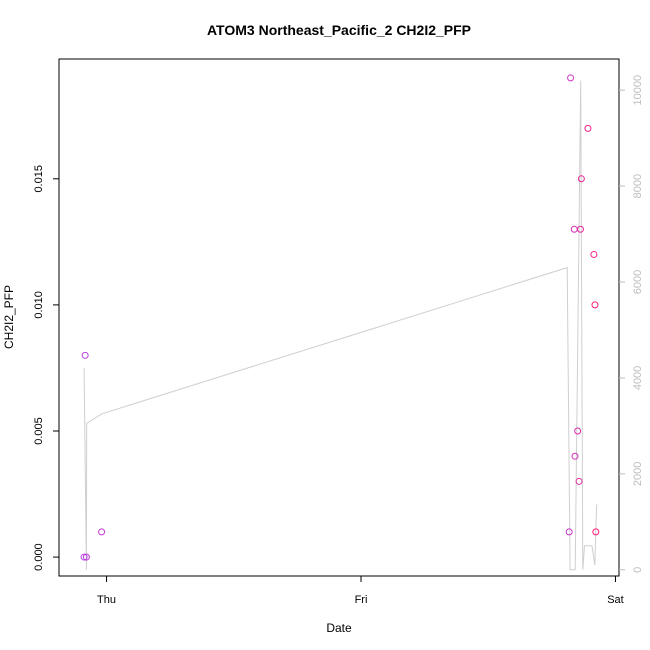  I want to click on x-axis-label: Date, so click(339, 628).